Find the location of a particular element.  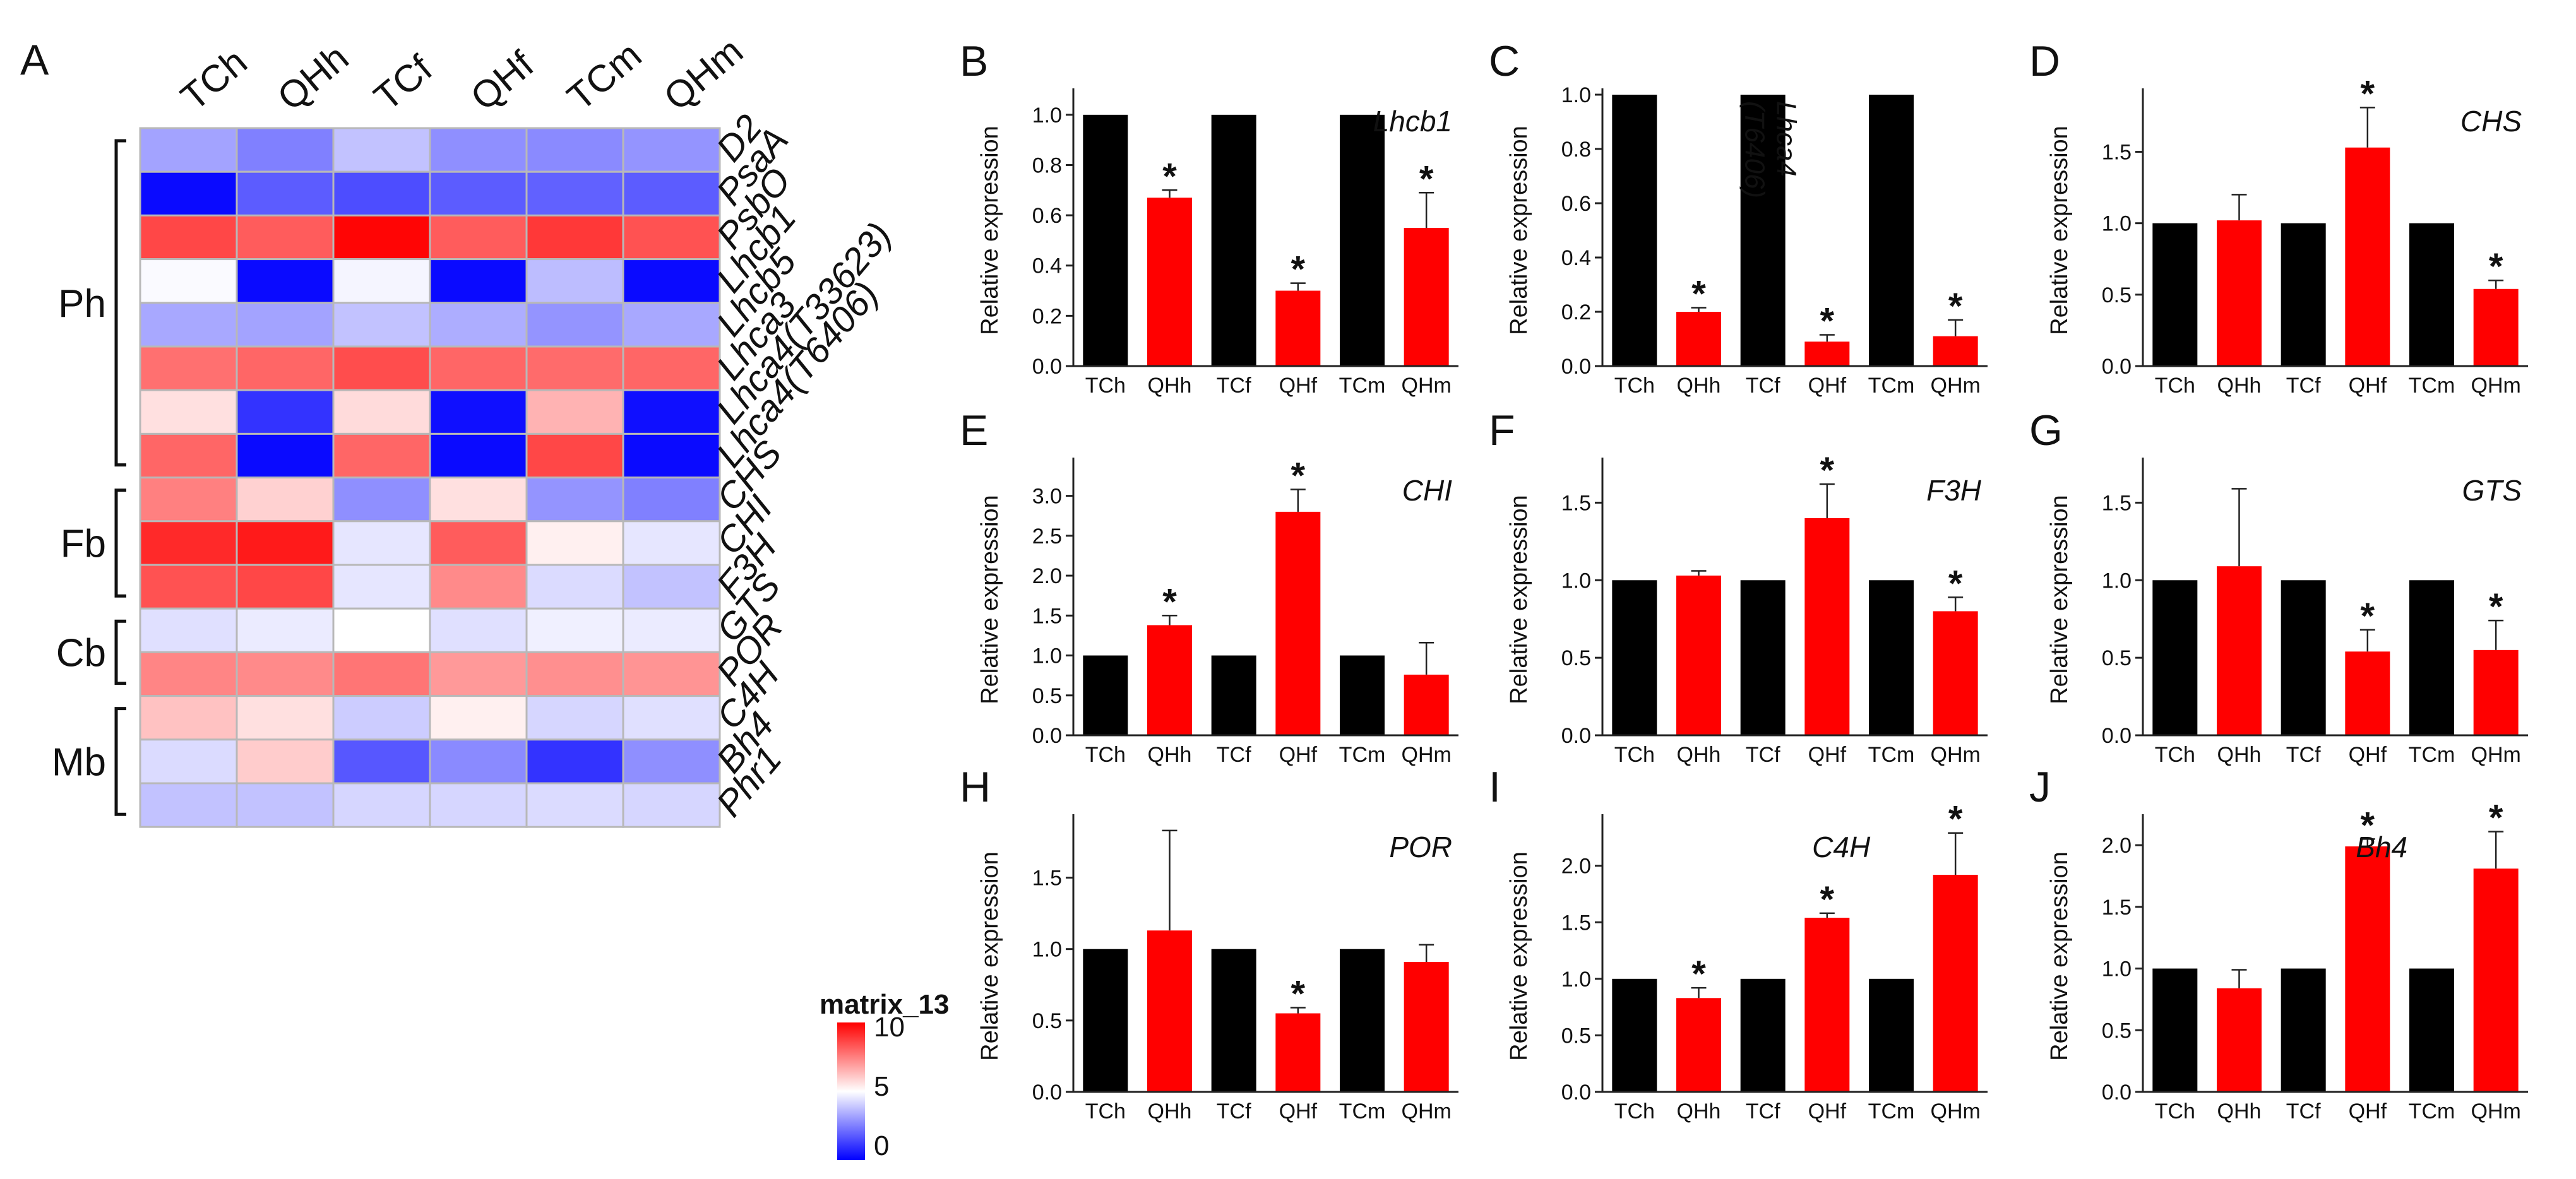

gene-label: Lhcb1 is located at coordinates (1412, 121).